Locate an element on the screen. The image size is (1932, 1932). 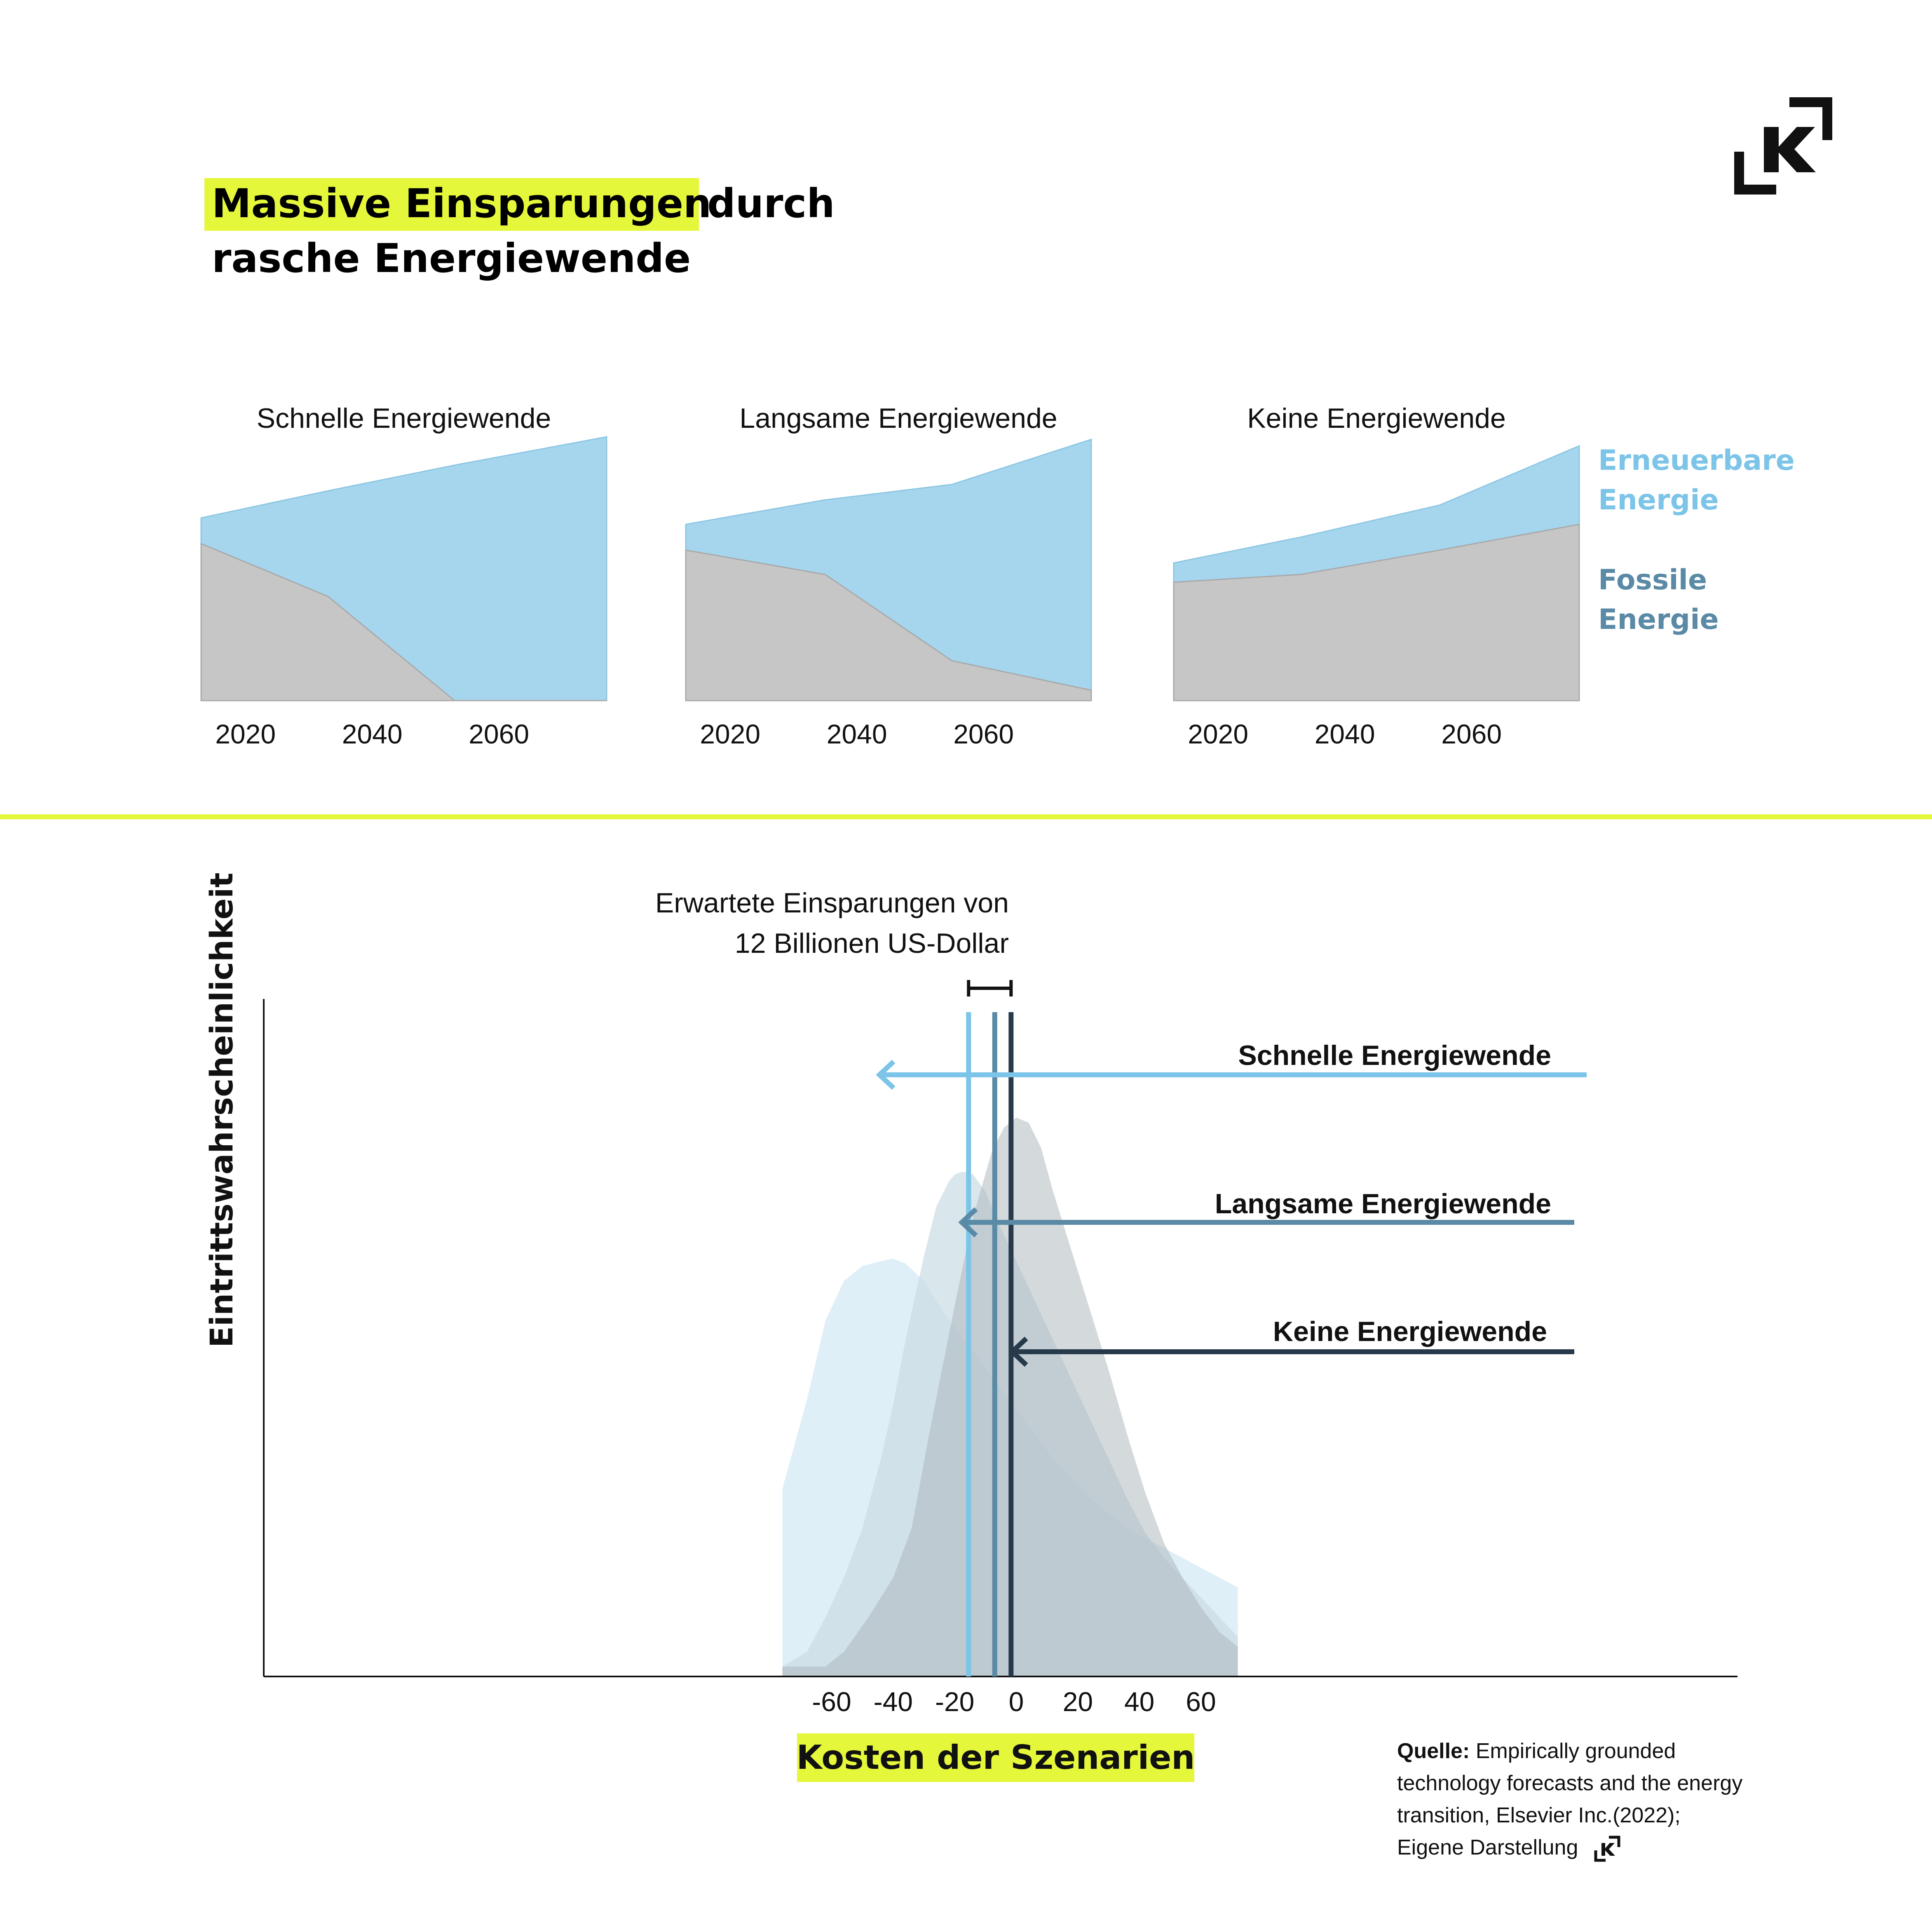
scenario-area-charts: 2020 2040 2060 2020 2040 2060 2020 2040 2060 is located at coordinates (890, 592).